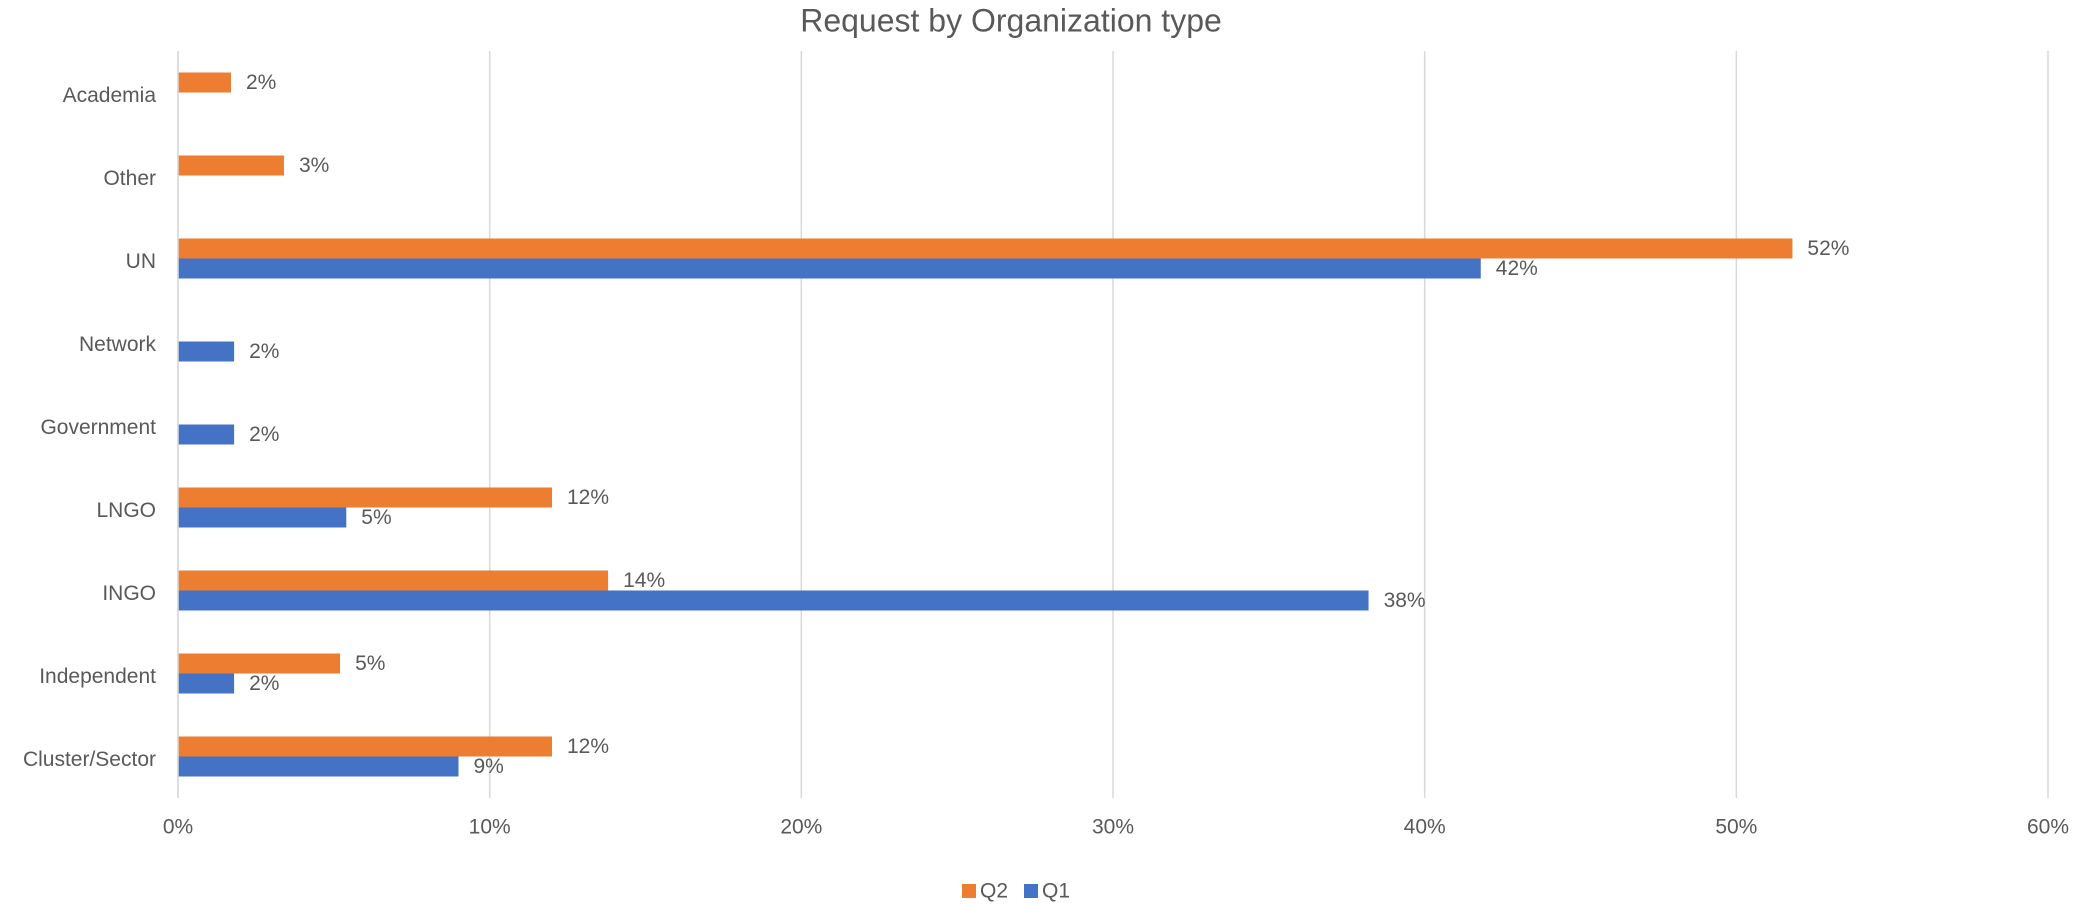 The image size is (2085, 904). Describe the element at coordinates (89, 759) in the screenshot. I see `y-tick-label: Cluster/Sector` at that location.